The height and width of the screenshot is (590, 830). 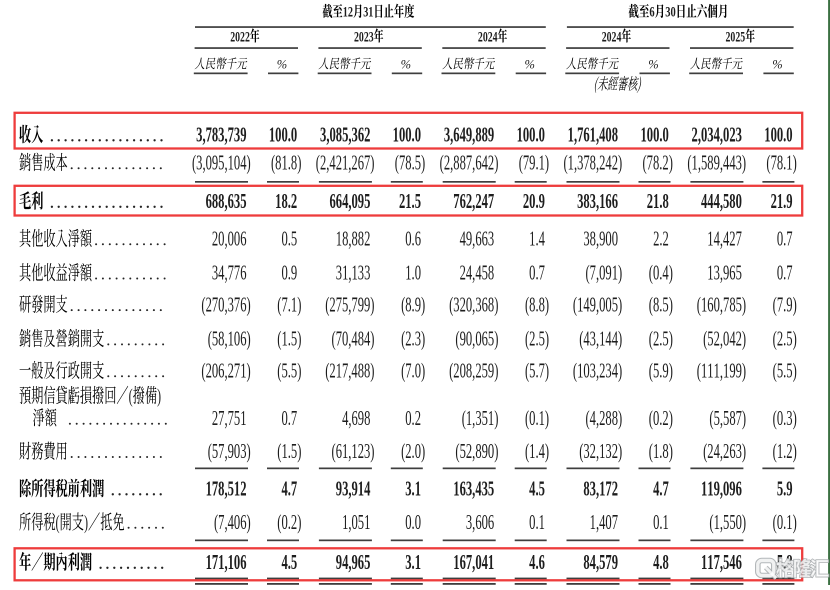 What do you see at coordinates (349, 304) in the screenshot?
I see `svg-text: (275,799)` at bounding box center [349, 304].